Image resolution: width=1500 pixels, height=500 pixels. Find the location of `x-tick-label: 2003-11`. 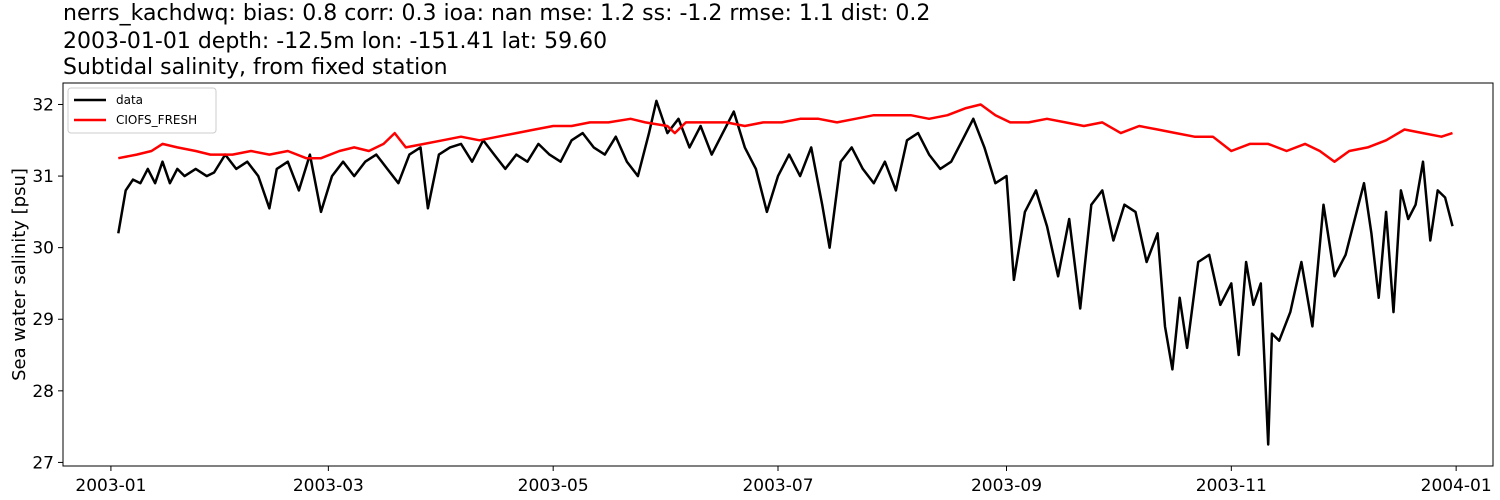

x-tick-label: 2003-11 is located at coordinates (1231, 486).